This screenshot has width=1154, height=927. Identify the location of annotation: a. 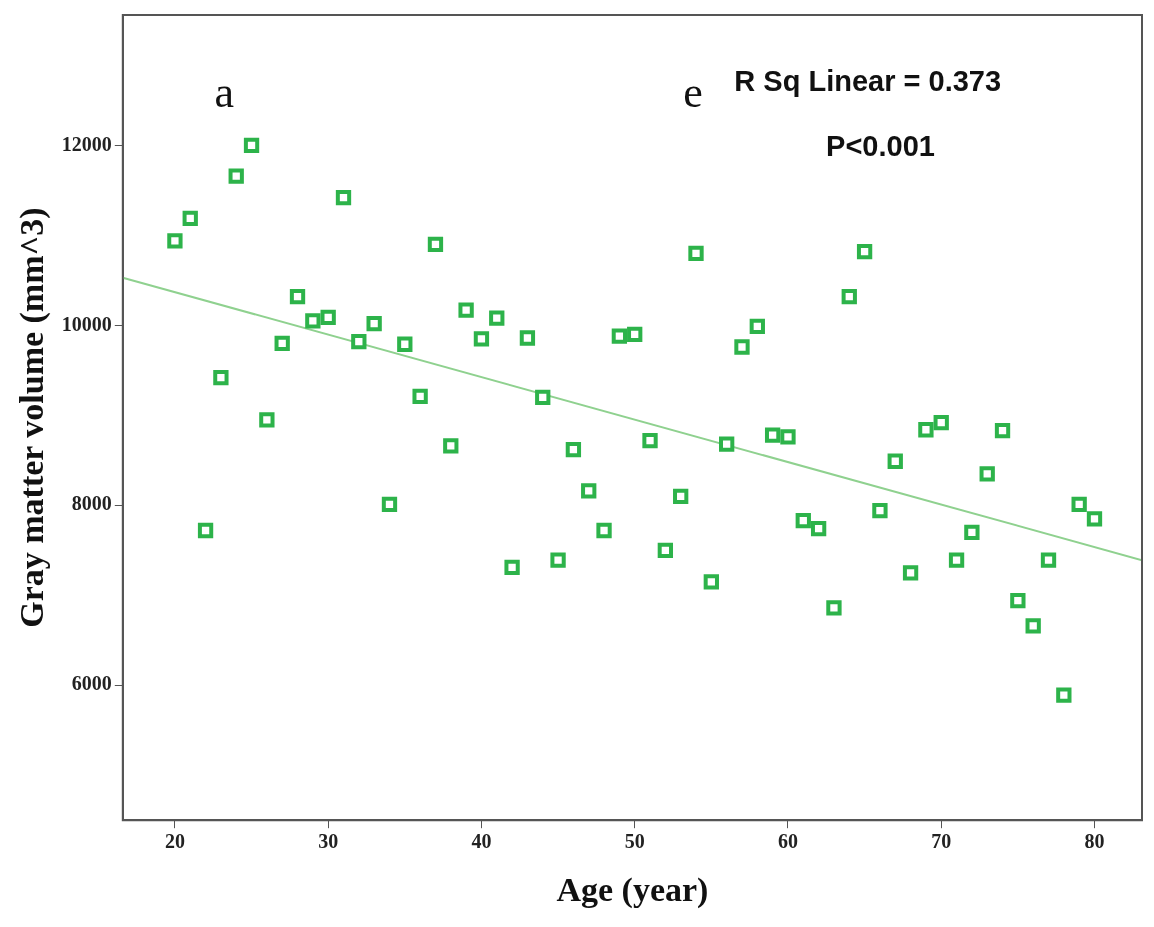
(224, 93).